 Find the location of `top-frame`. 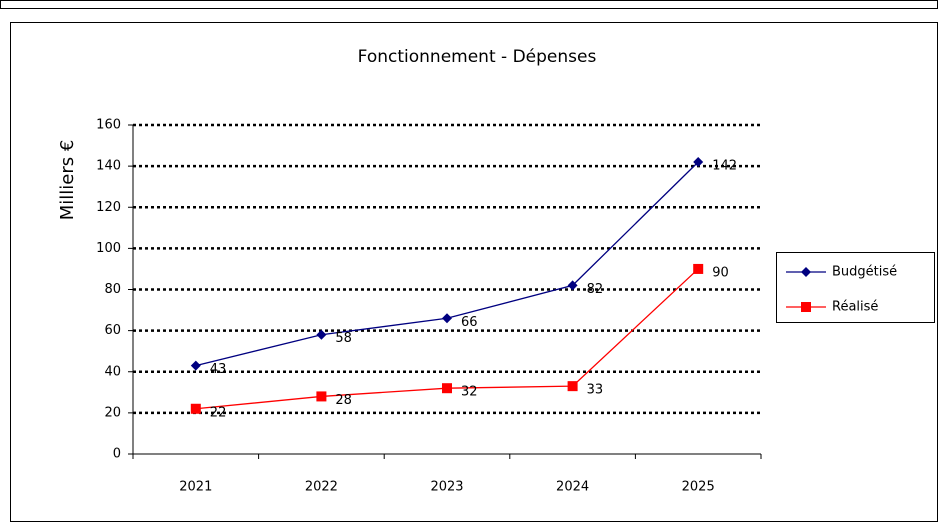

top-frame is located at coordinates (469, 4).